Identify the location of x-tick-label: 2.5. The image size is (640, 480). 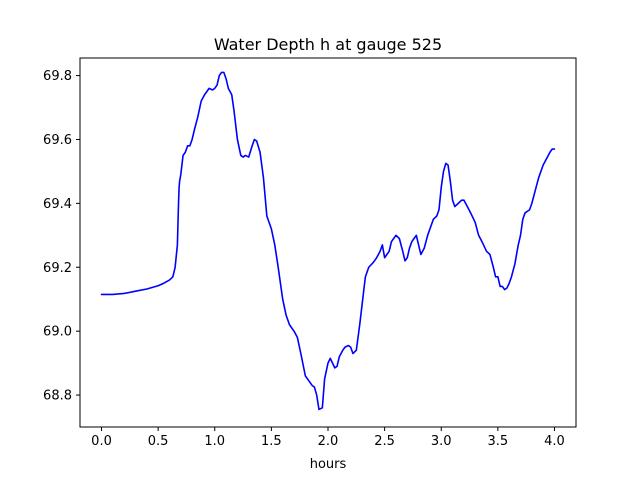
(384, 441).